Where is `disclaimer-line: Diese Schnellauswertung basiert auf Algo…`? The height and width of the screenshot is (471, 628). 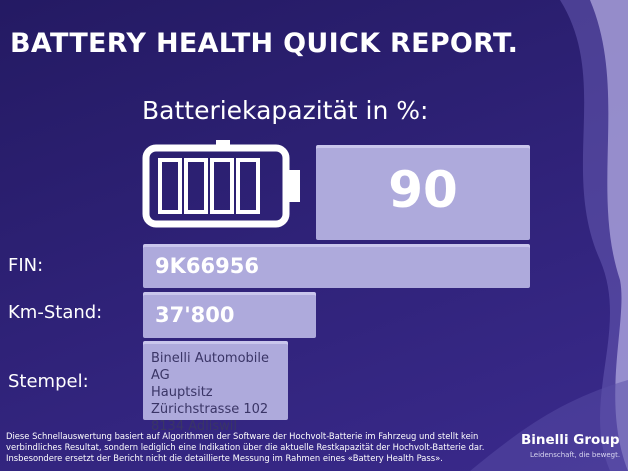
disclaimer-line: Diese Schnellauswertung basiert auf Algo… is located at coordinates (242, 436).